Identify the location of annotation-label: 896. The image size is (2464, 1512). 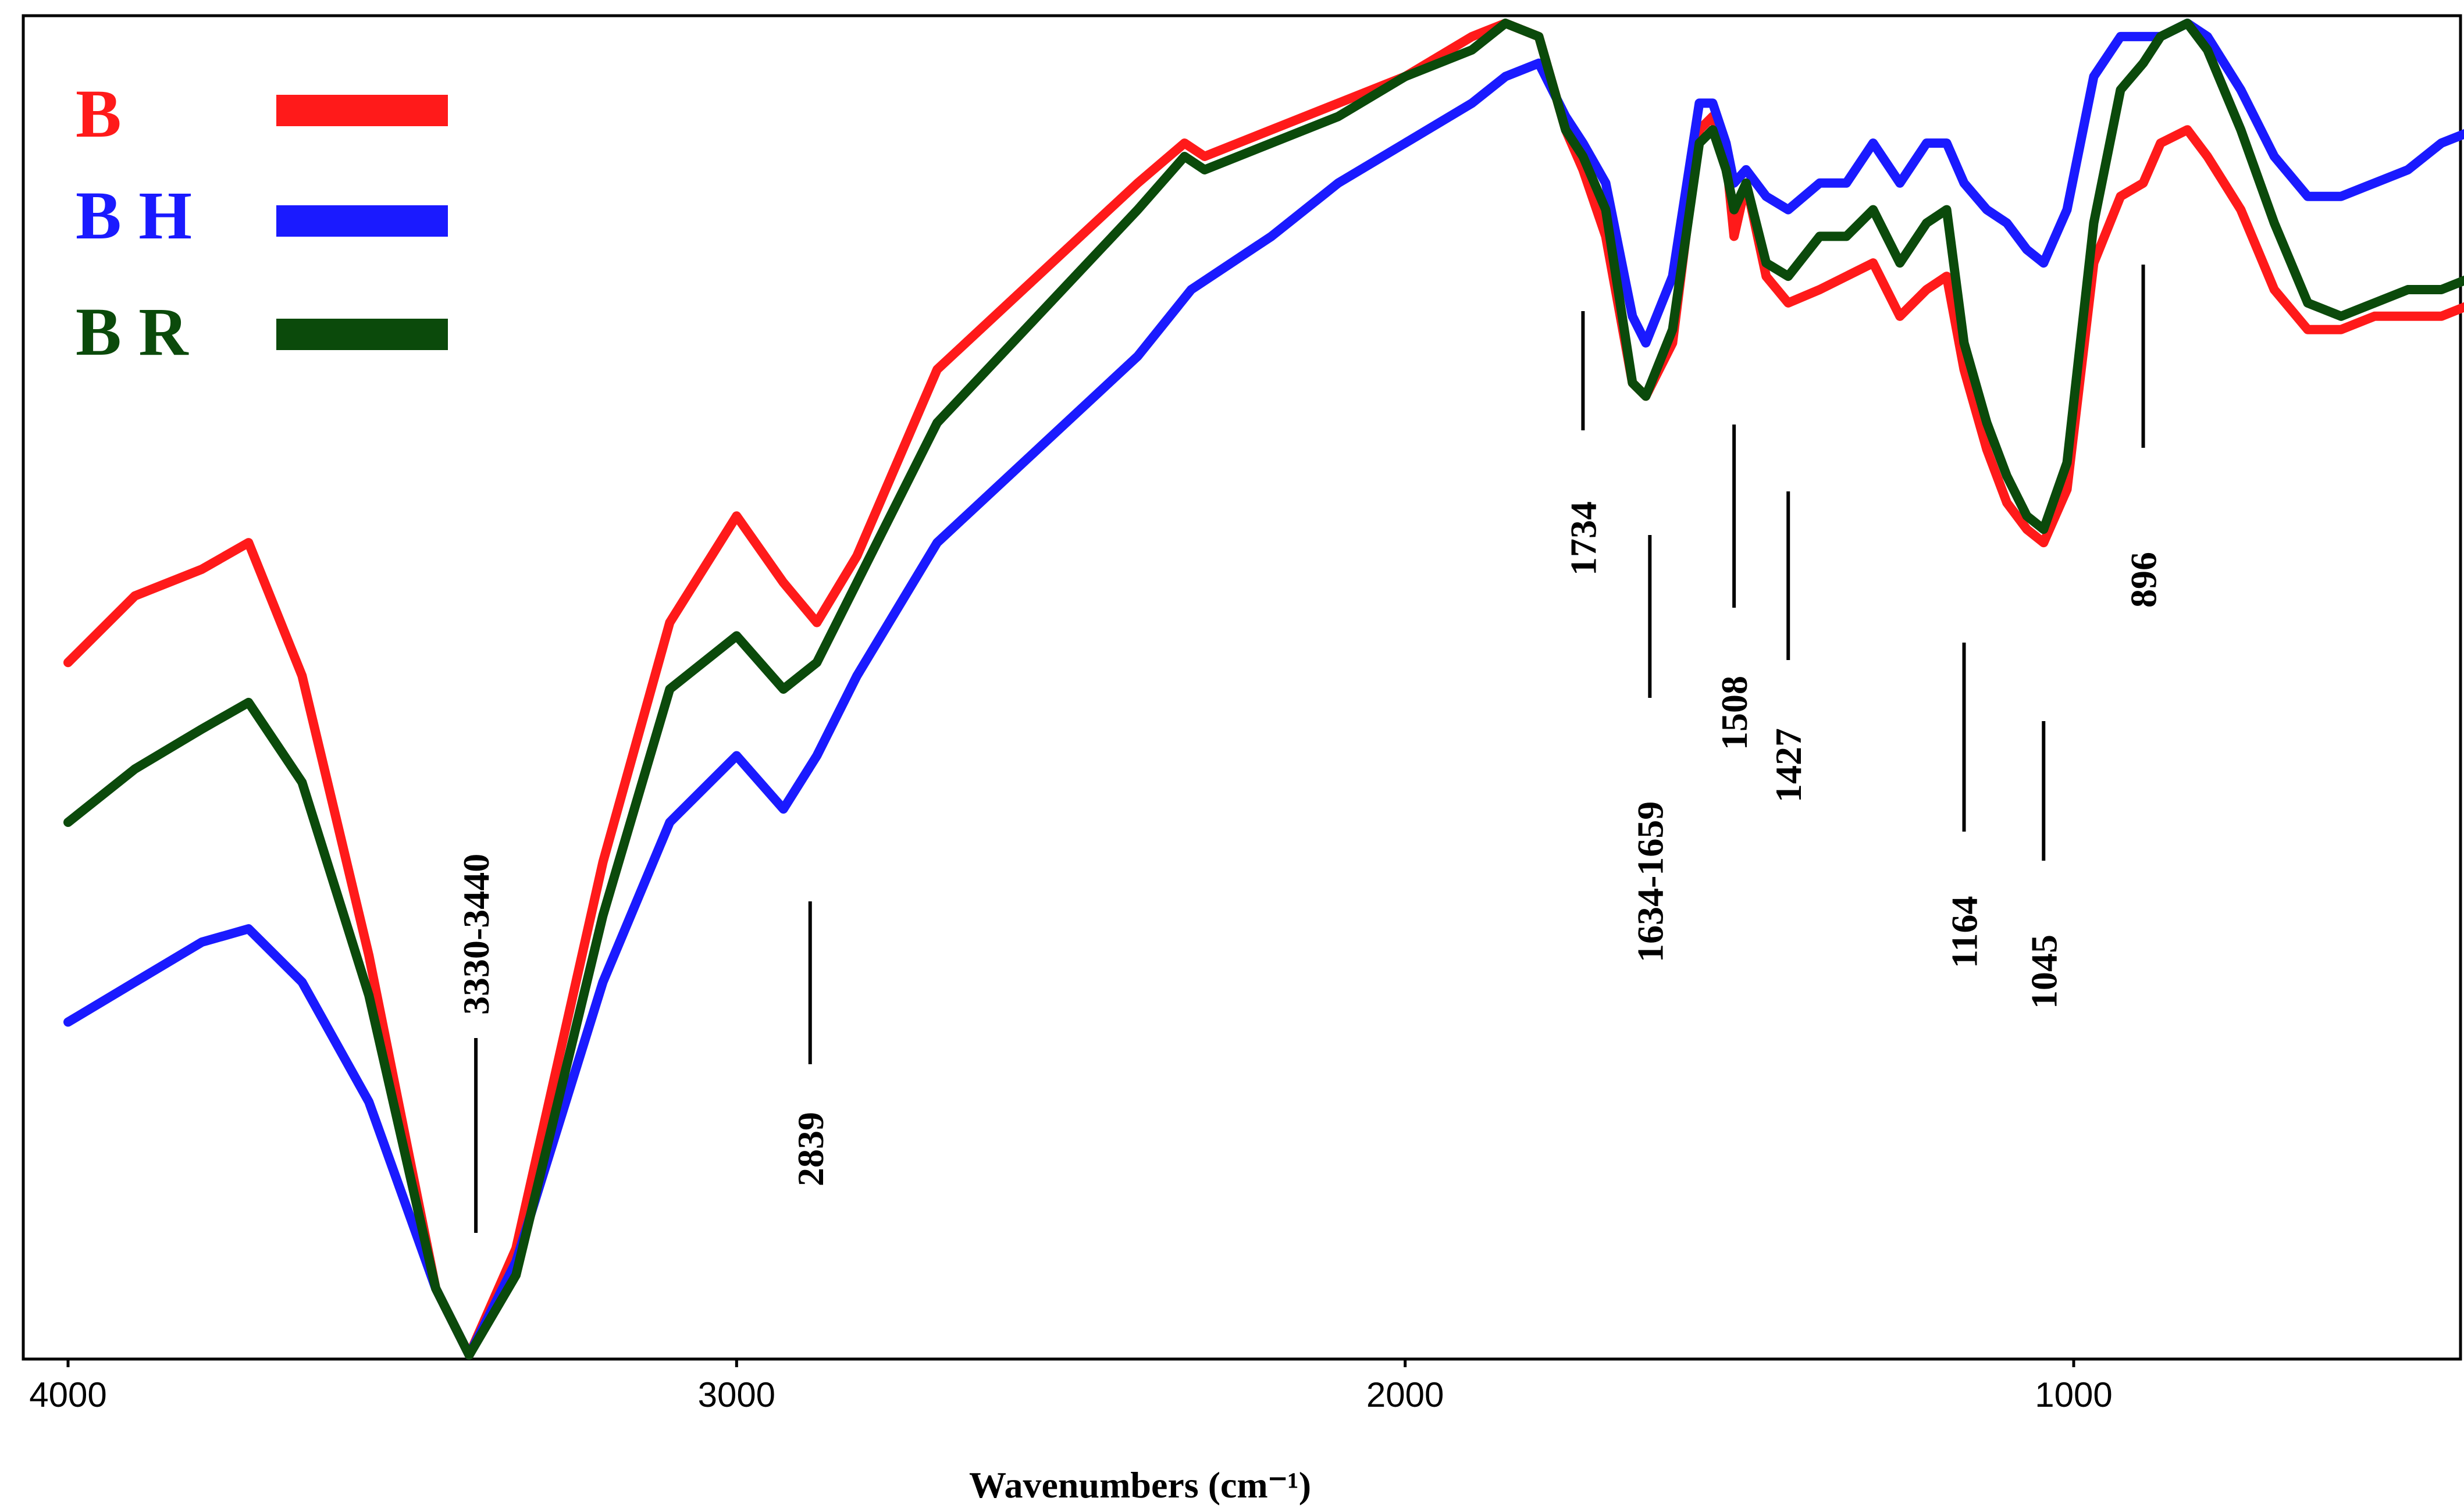
(2143, 580).